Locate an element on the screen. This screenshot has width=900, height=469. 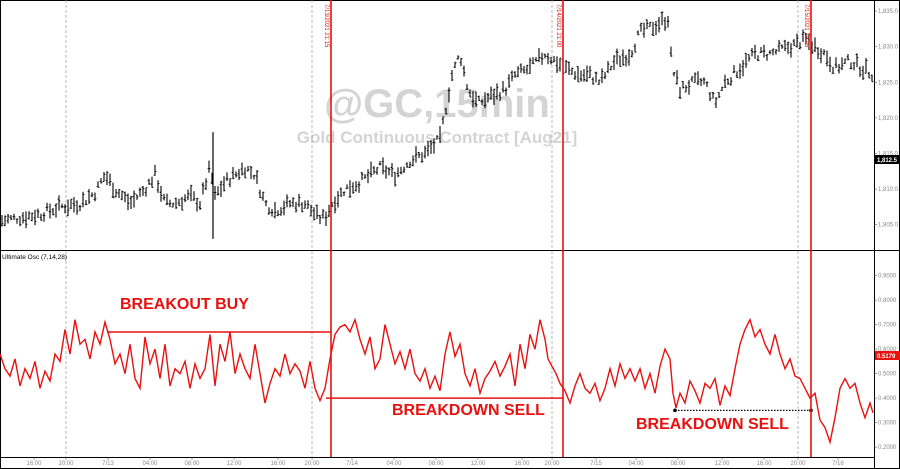
breakdown-sell-label-2: BREAKDOWN SELL is located at coordinates (712, 424).